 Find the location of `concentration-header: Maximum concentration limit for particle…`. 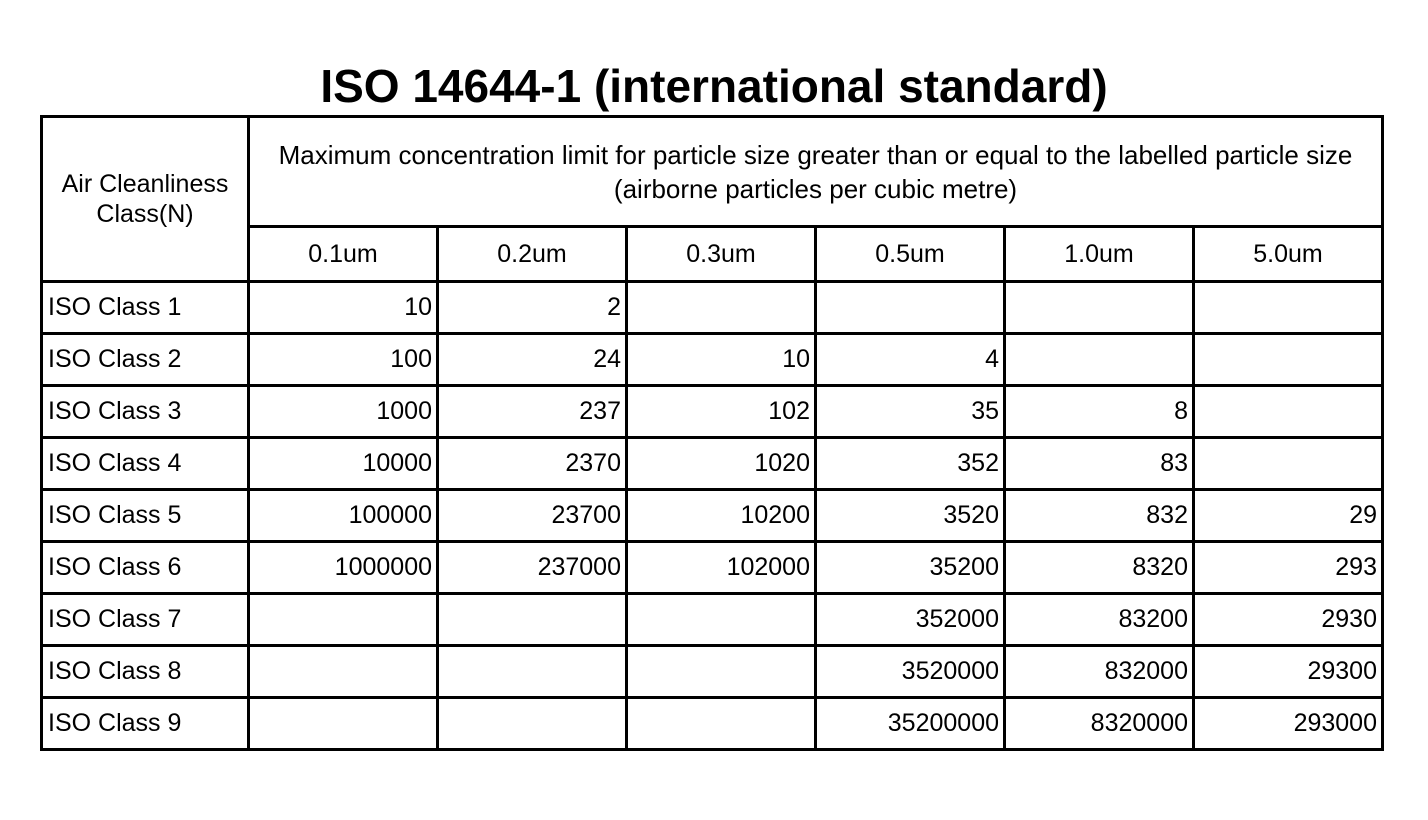

concentration-header: Maximum concentration limit for particle… is located at coordinates (815, 171).